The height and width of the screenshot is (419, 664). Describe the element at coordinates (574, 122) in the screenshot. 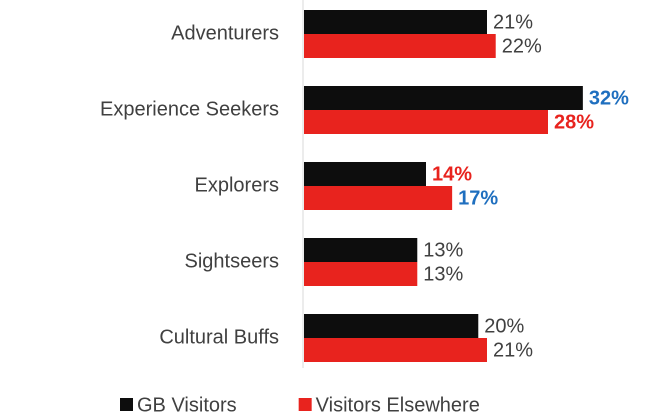

I see `value-label: 28%` at that location.